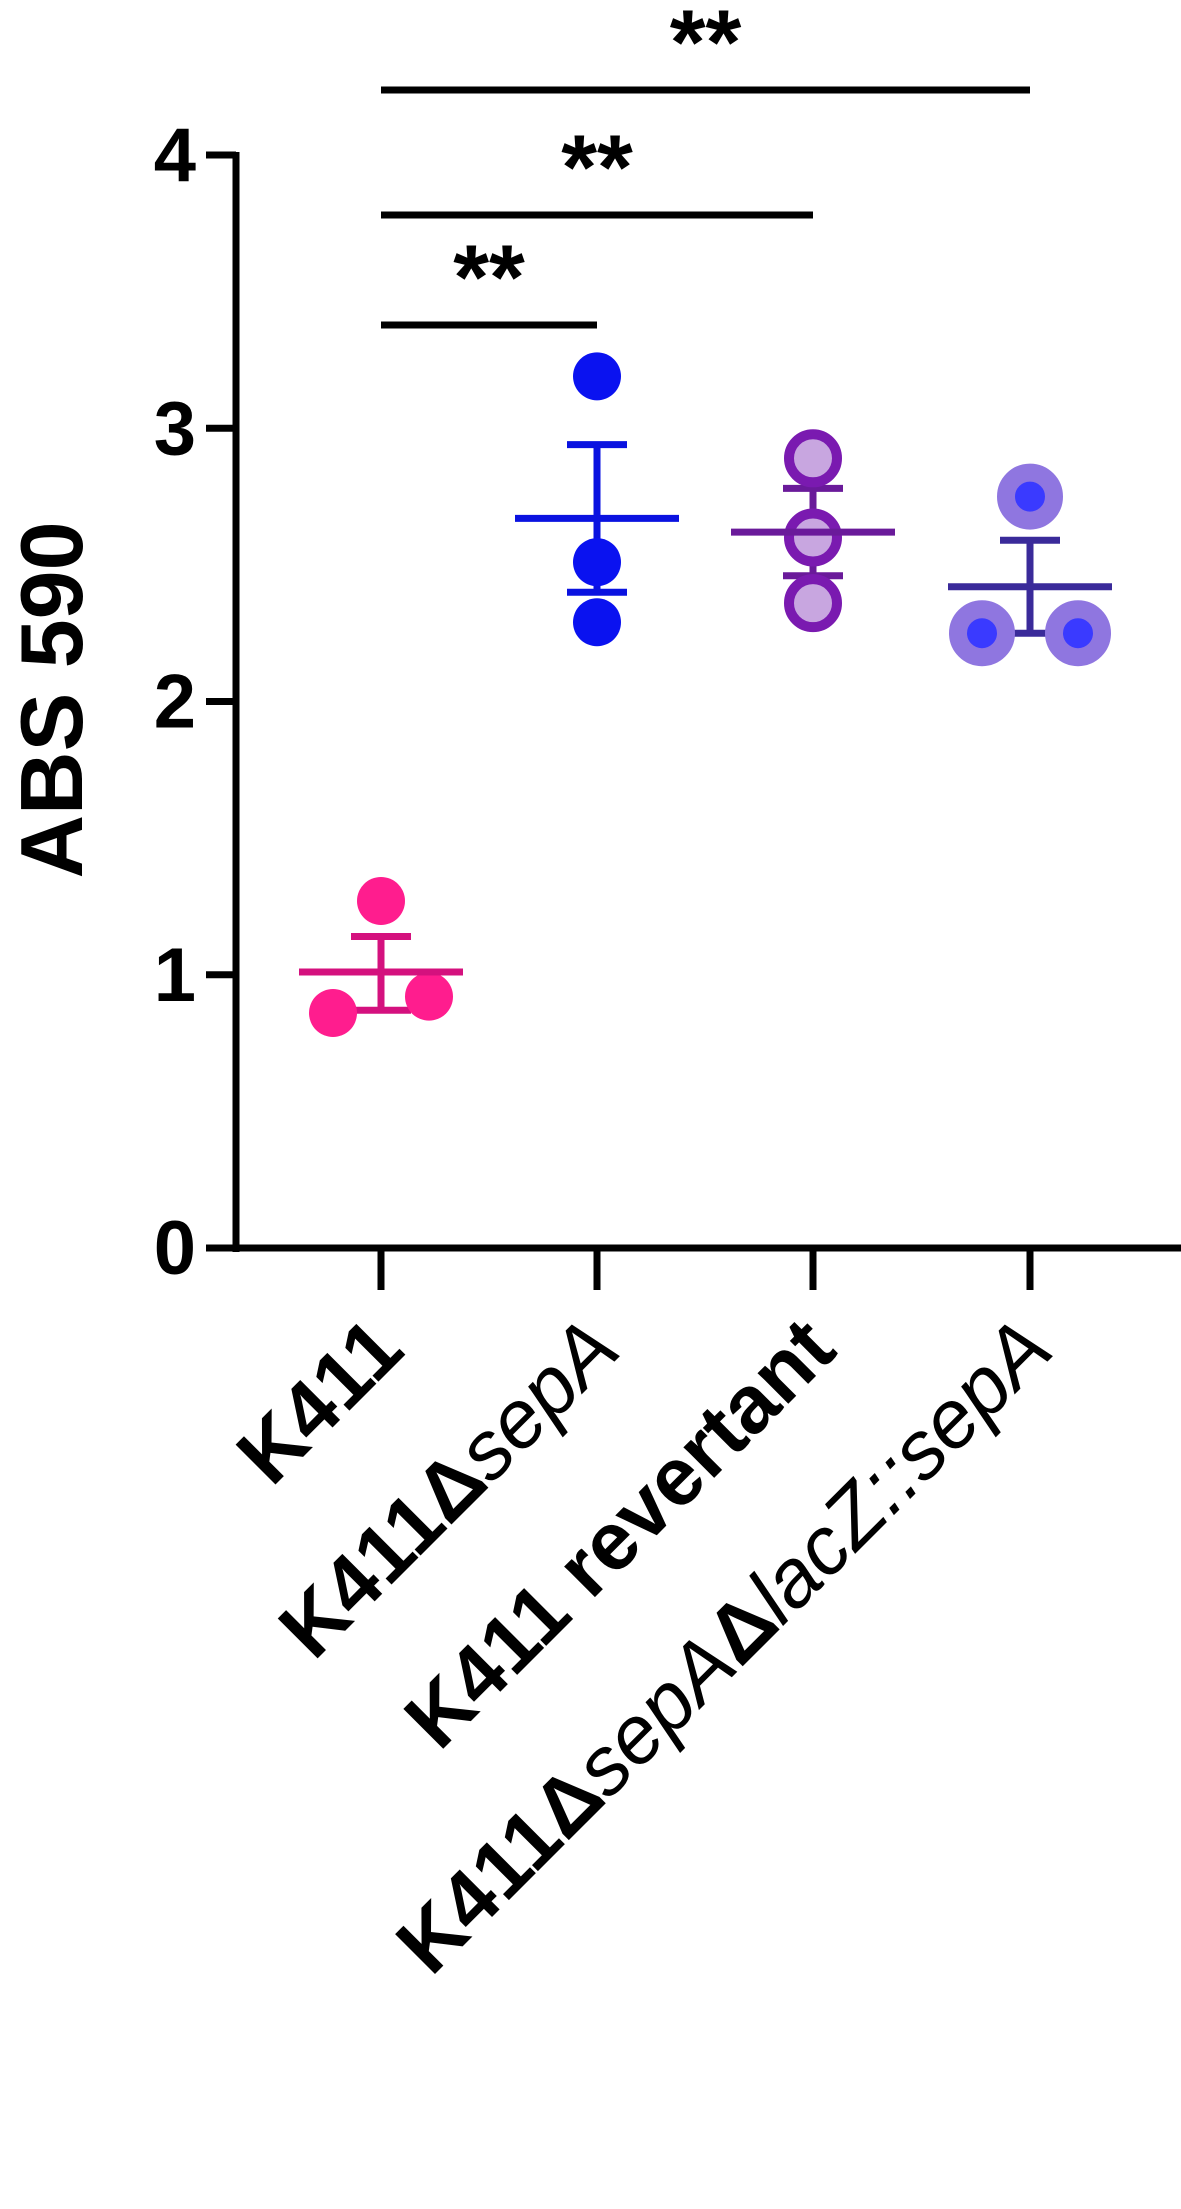 This screenshot has width=1181, height=2209. I want to click on x-tick-label-part: K411, so click(320, 1401).